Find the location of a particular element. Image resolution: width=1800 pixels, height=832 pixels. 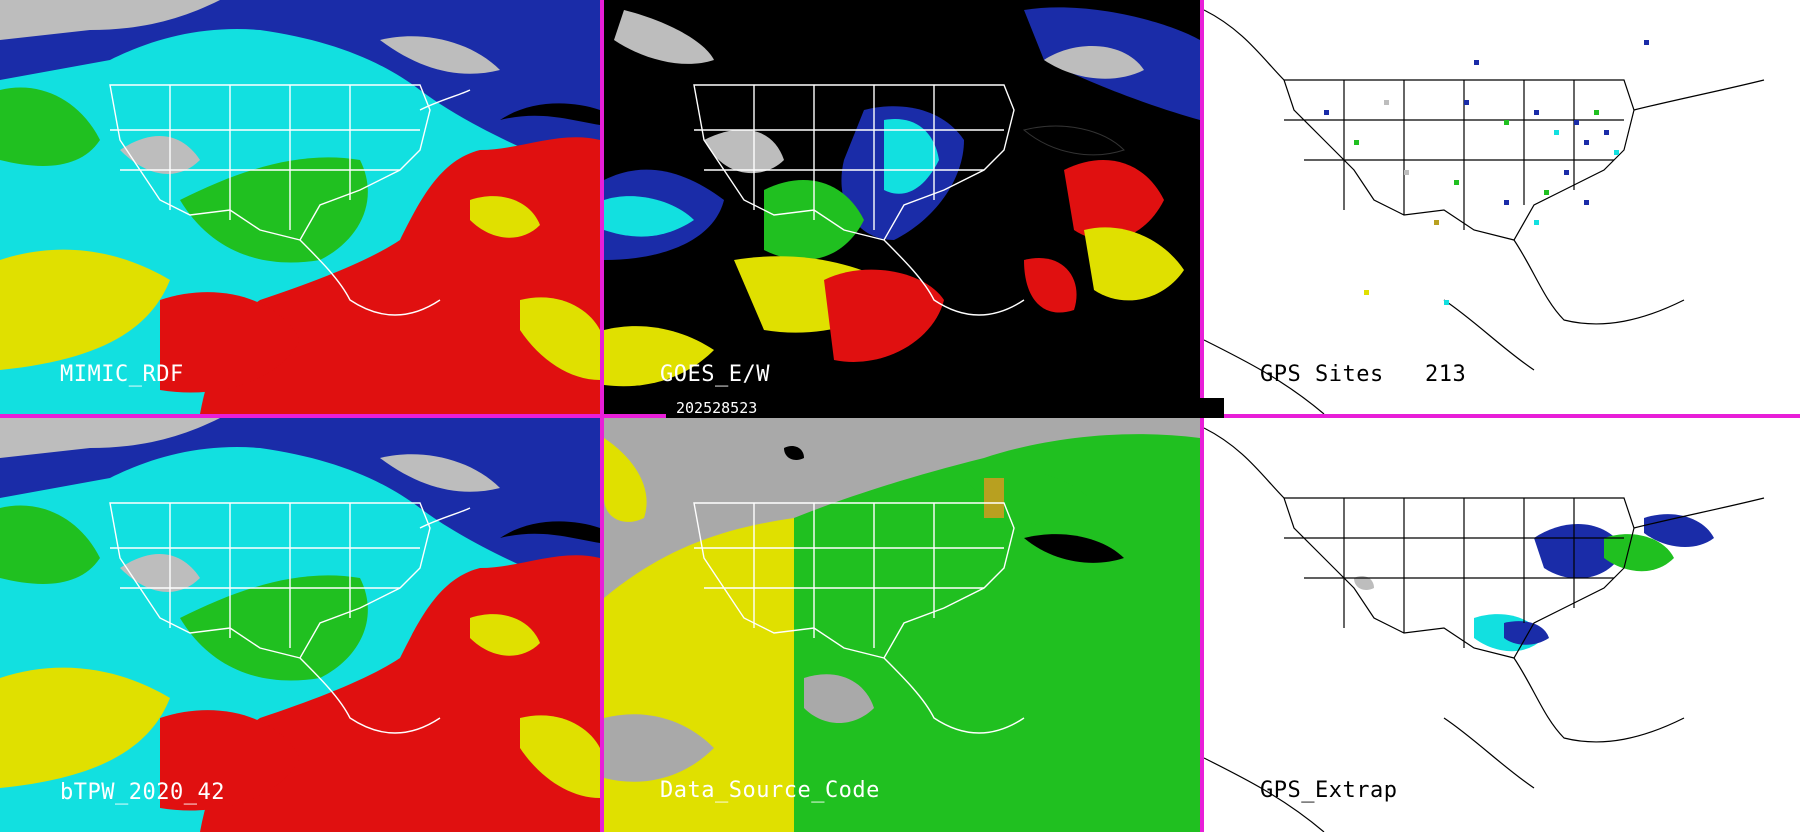

panel-label: GPS Sites 213 is located at coordinates (1363, 374).